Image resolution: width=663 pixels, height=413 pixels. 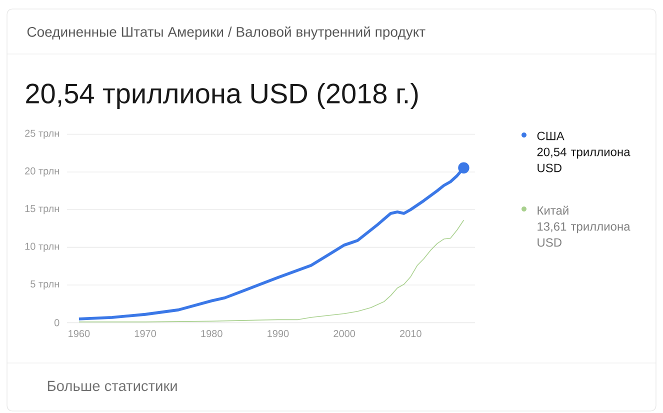 I want to click on legend-label: США, so click(x=550, y=136).